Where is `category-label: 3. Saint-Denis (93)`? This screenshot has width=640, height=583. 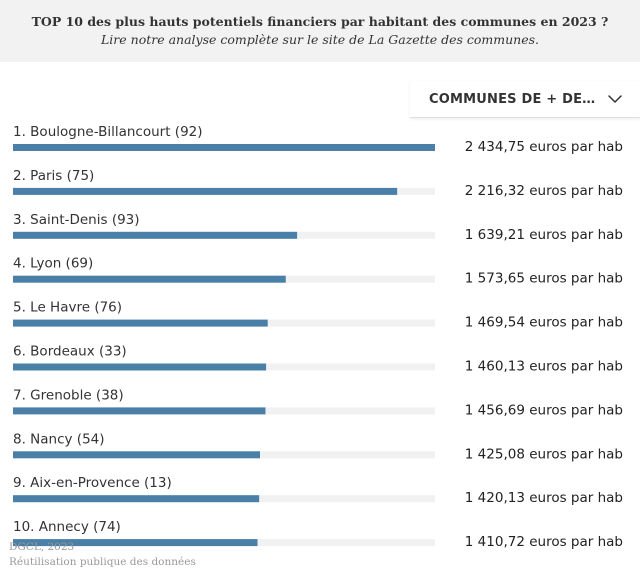
category-label: 3. Saint-Denis (93) is located at coordinates (76, 220).